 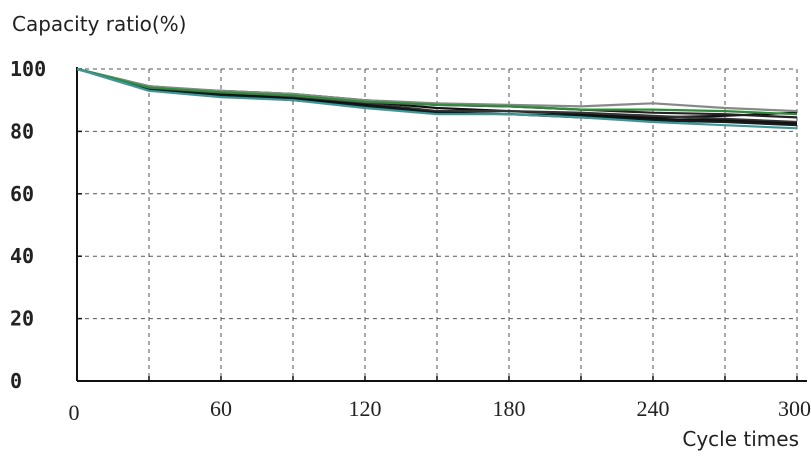 What do you see at coordinates (99, 24) in the screenshot?
I see `y-axis-title: Capacity ratio(%)` at bounding box center [99, 24].